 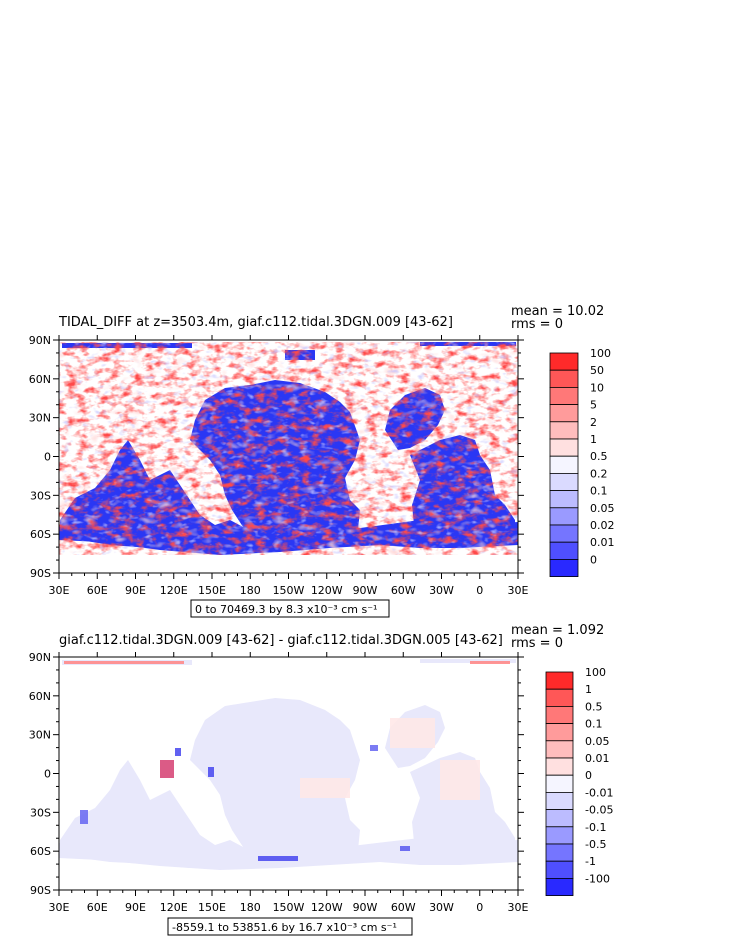 What do you see at coordinates (597, 878) in the screenshot?
I see `panel-2-colorbar-label: -100` at bounding box center [597, 878].